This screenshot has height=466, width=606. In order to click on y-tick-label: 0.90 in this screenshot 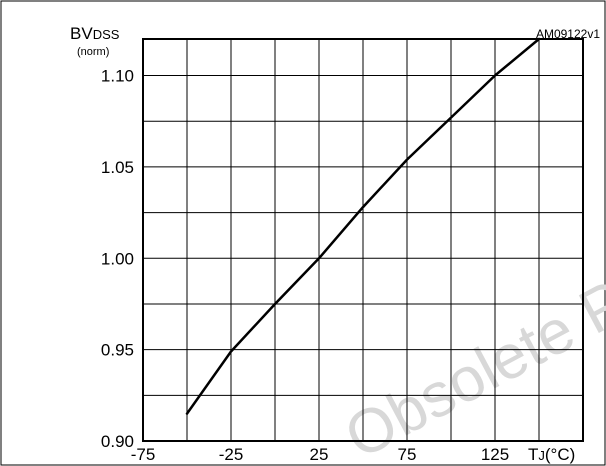, I will do `click(117, 441)`.